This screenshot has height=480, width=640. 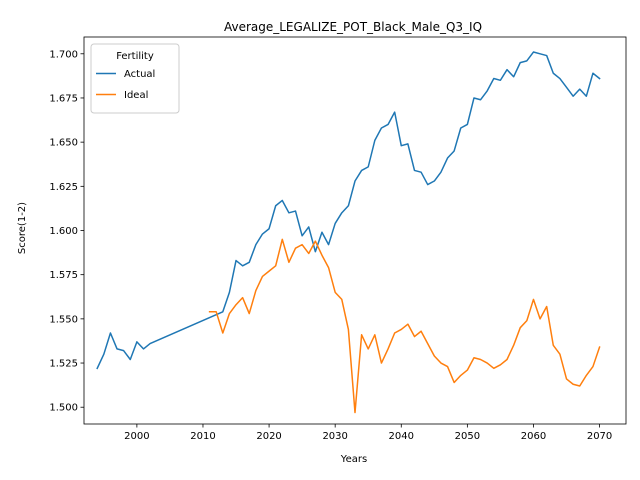 I want to click on legend: Fertility Actual Ideal, so click(x=135, y=78).